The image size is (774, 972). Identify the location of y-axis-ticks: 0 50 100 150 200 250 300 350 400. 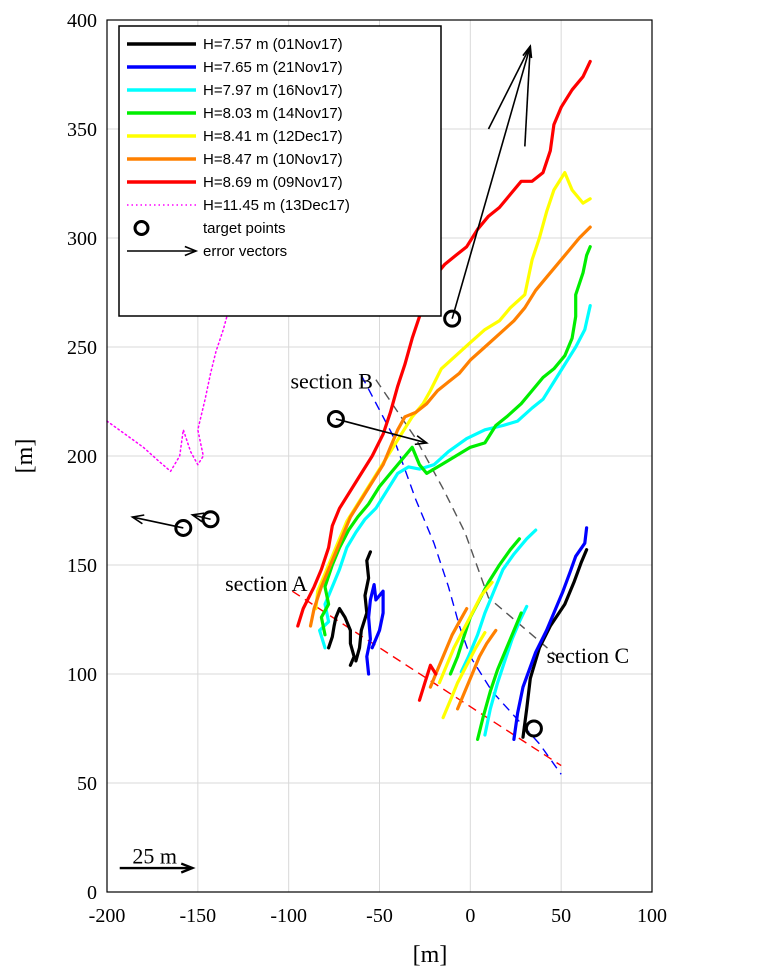
(82, 457).